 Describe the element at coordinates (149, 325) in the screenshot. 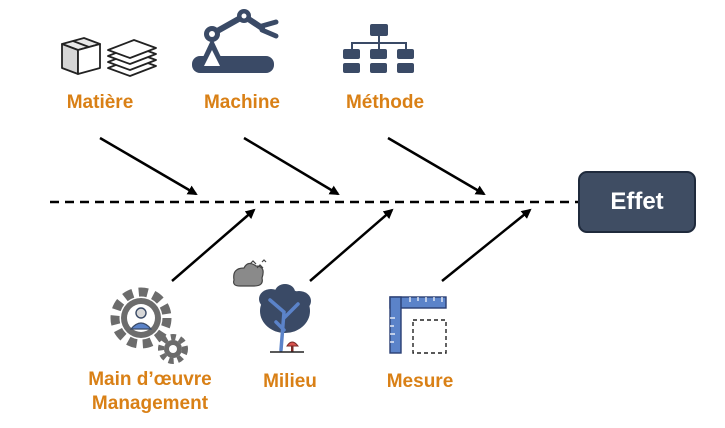

I see `gears-person-icon` at that location.